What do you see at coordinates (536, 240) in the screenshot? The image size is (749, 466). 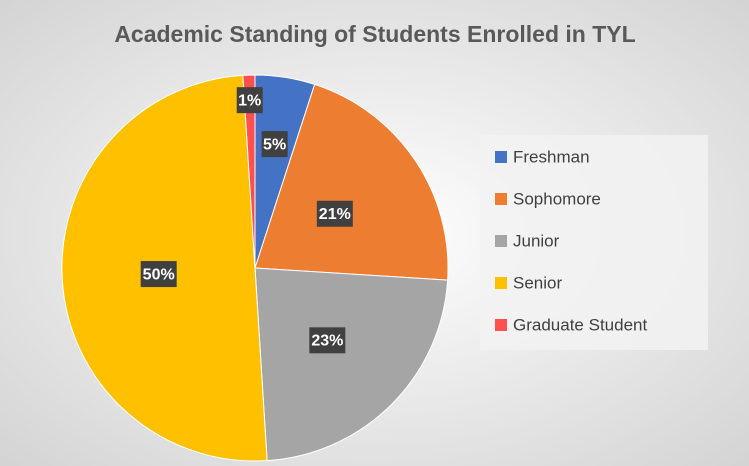 I see `legend-label: Junior` at bounding box center [536, 240].